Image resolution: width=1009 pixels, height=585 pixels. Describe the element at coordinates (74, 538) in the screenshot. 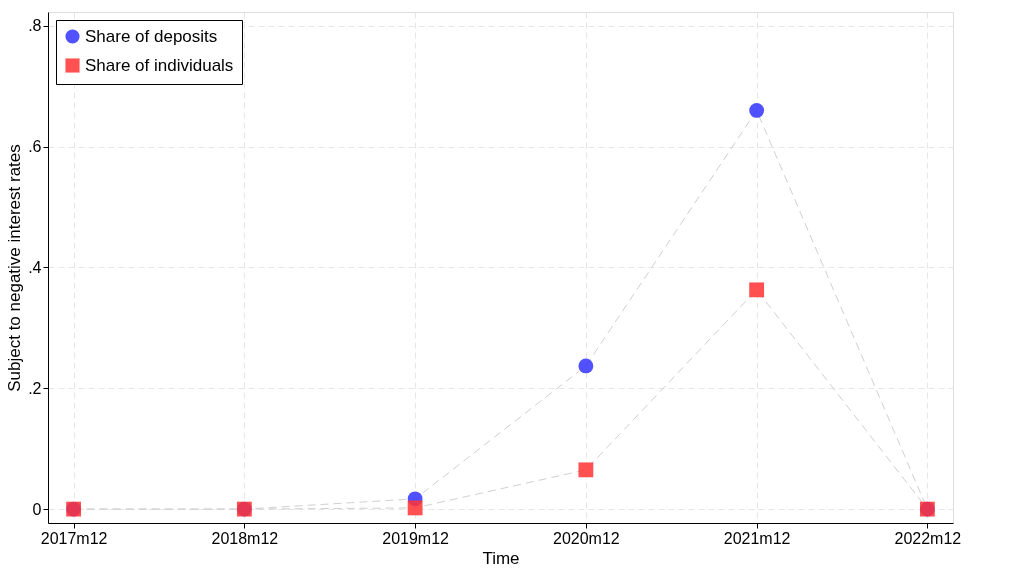

I see `x-tick-label: 2017m12` at that location.